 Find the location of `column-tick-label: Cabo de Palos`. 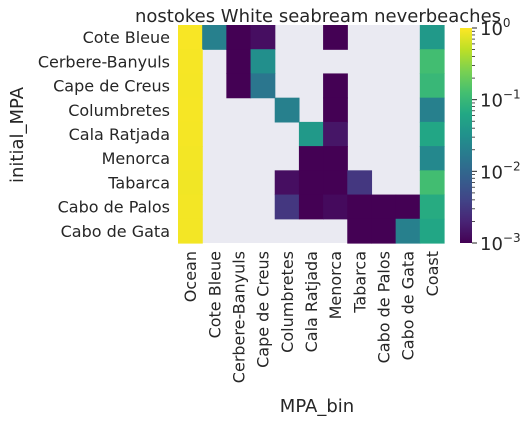

column-tick-label: Cabo de Palos is located at coordinates (384, 307).